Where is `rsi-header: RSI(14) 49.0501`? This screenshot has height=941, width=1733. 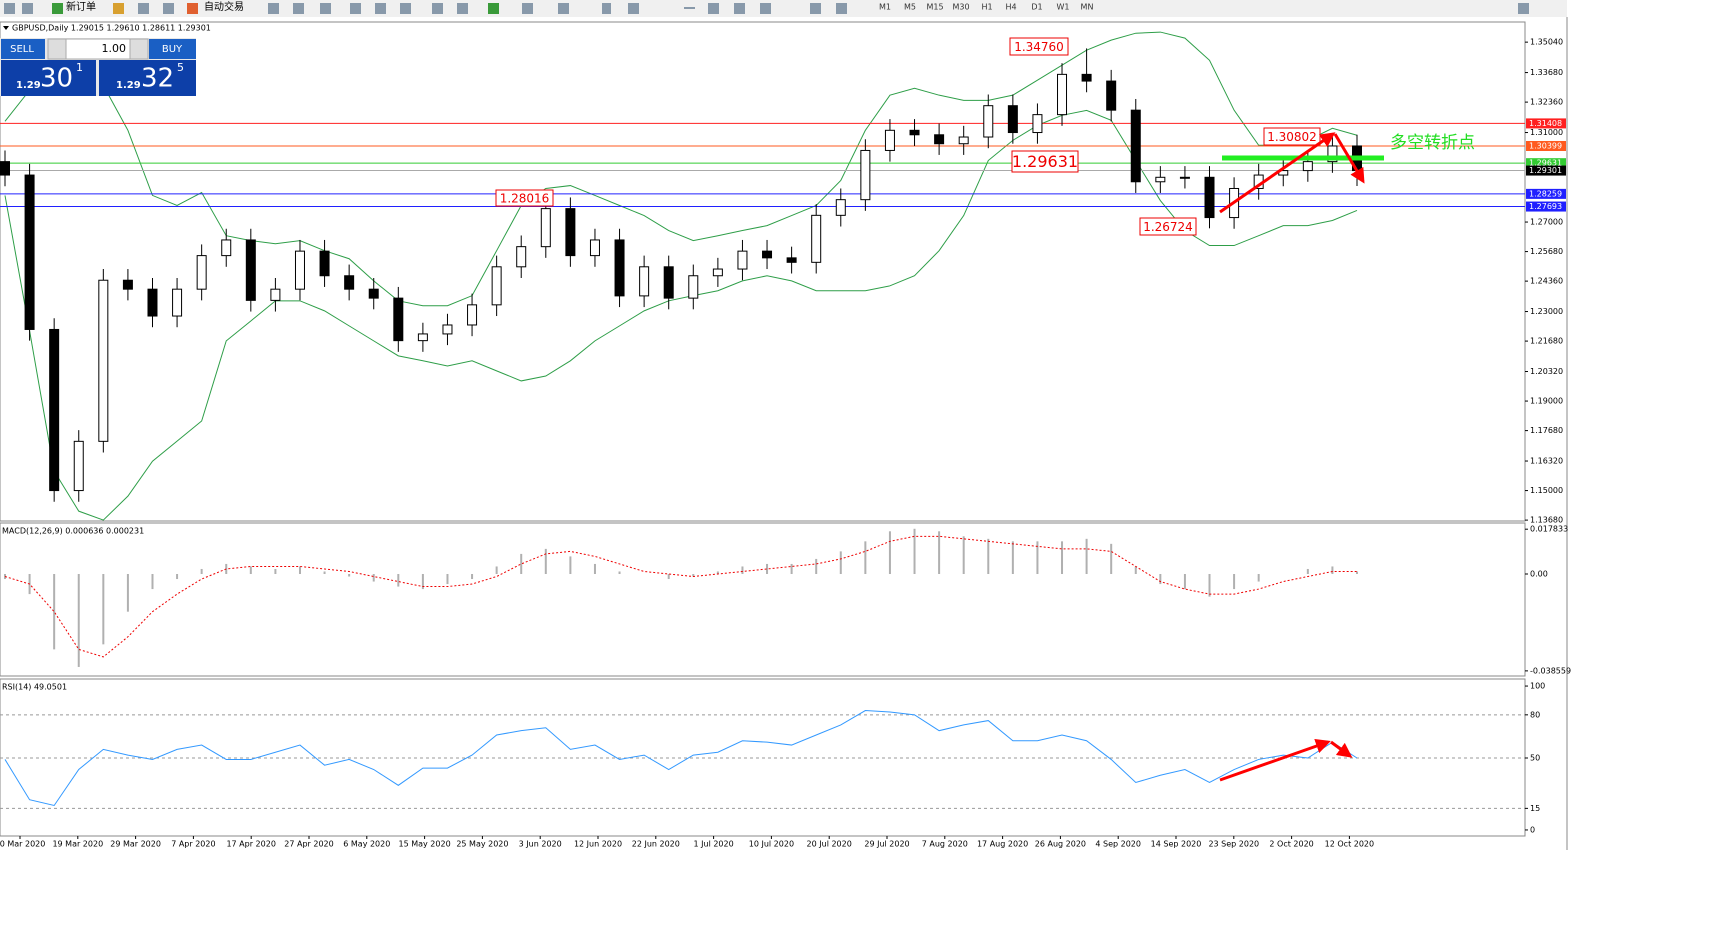
rsi-header: RSI(14) 49.0501 is located at coordinates (34, 687).